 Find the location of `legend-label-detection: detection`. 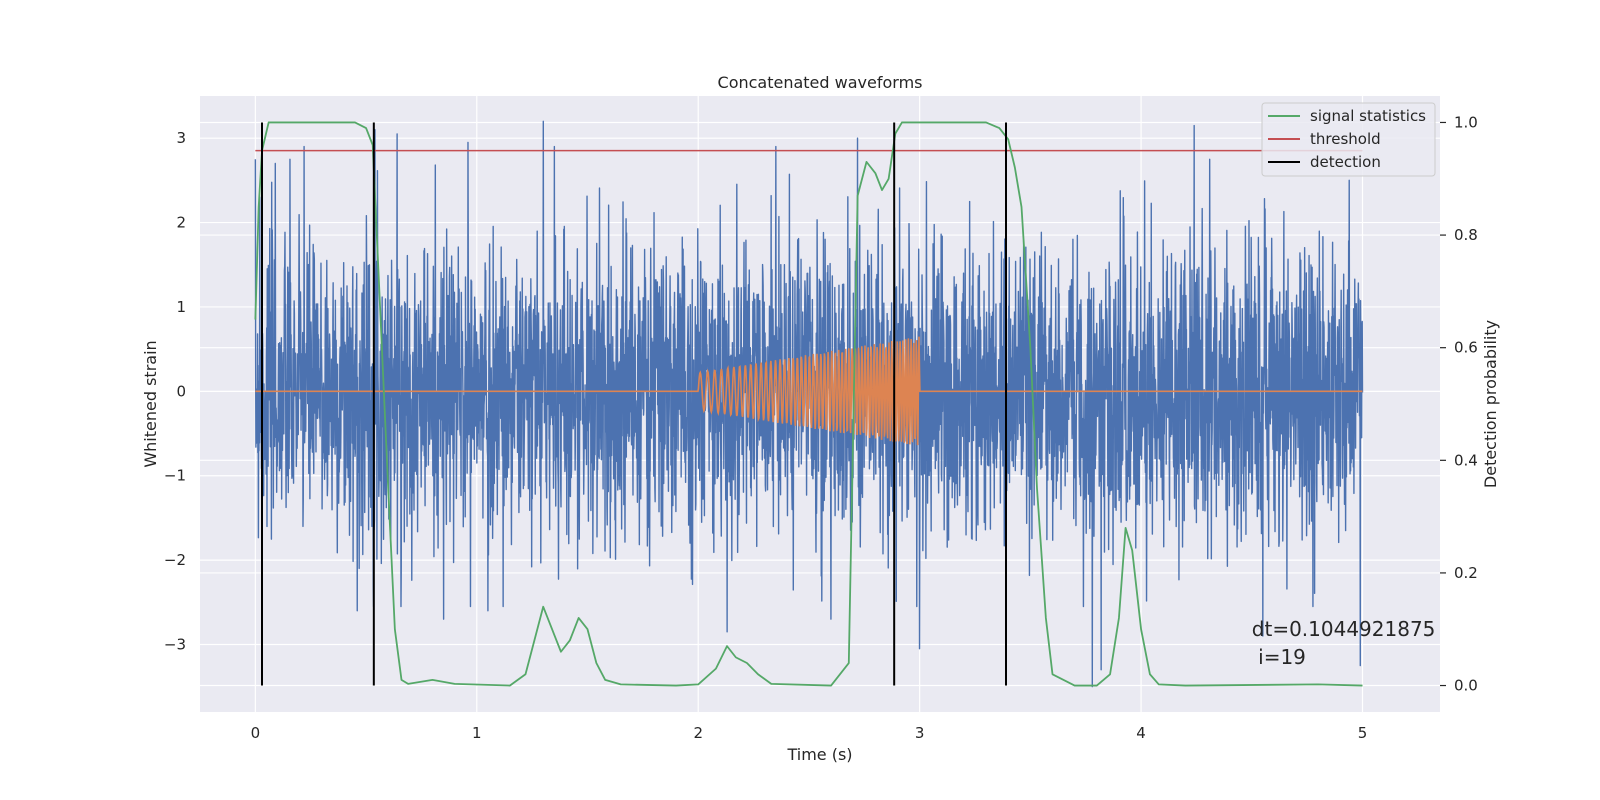

legend-label-detection: detection is located at coordinates (1345, 162).